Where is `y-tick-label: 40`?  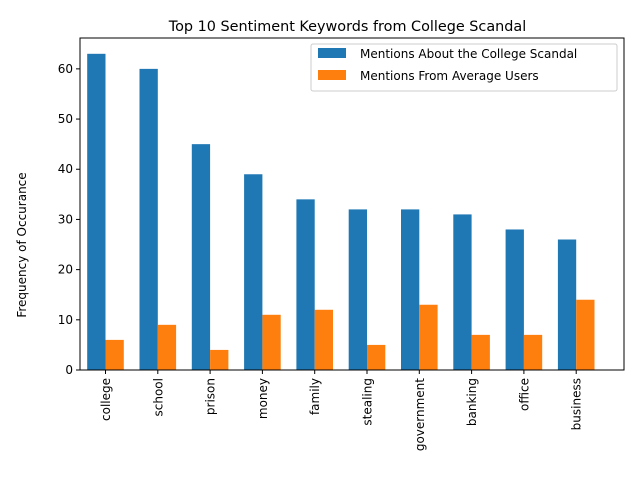
y-tick-label: 40 is located at coordinates (65, 169).